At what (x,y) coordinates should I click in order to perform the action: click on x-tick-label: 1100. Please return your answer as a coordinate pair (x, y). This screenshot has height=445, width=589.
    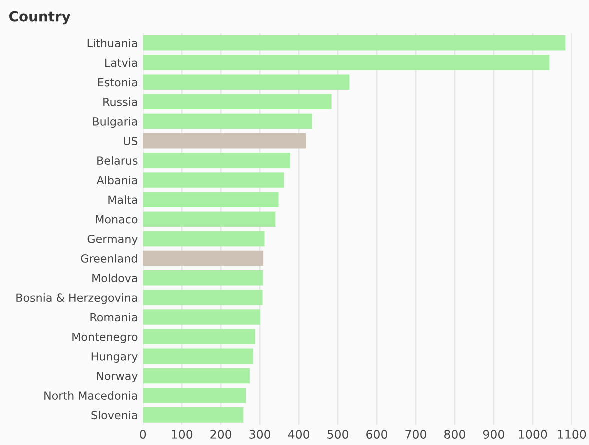
    Looking at the image, I should click on (572, 434).